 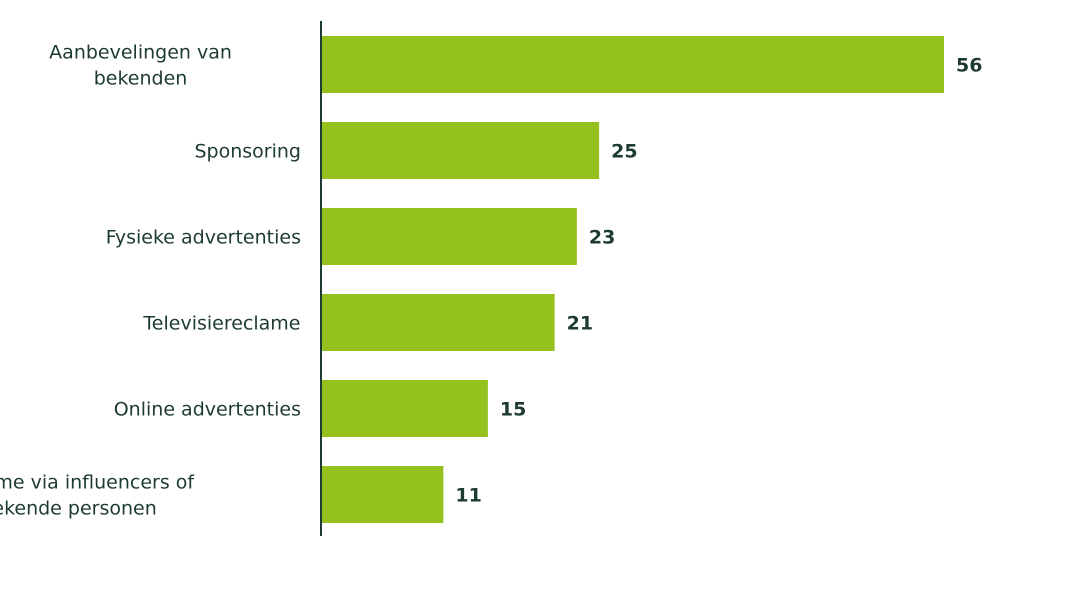 What do you see at coordinates (140, 66) in the screenshot?
I see `category-label-1: Aanbevelingen van bekenden` at bounding box center [140, 66].